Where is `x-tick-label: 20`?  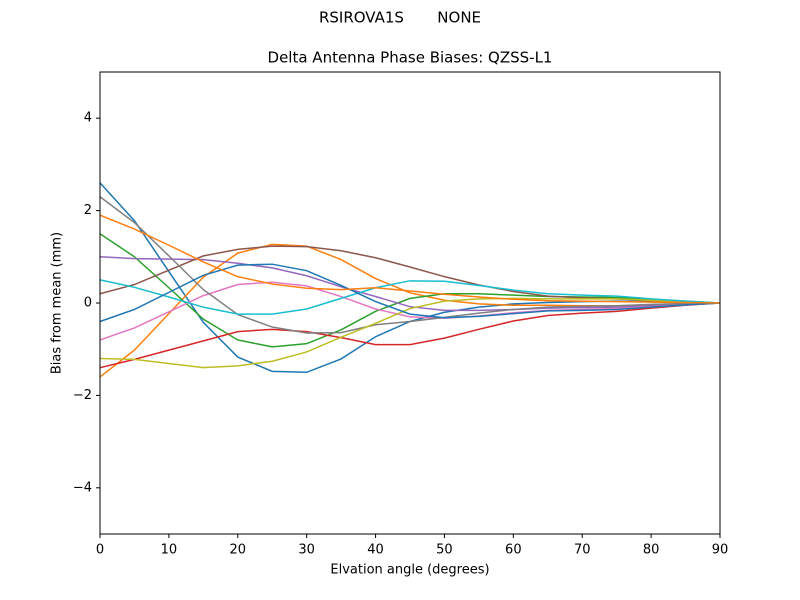 x-tick-label: 20 is located at coordinates (238, 550).